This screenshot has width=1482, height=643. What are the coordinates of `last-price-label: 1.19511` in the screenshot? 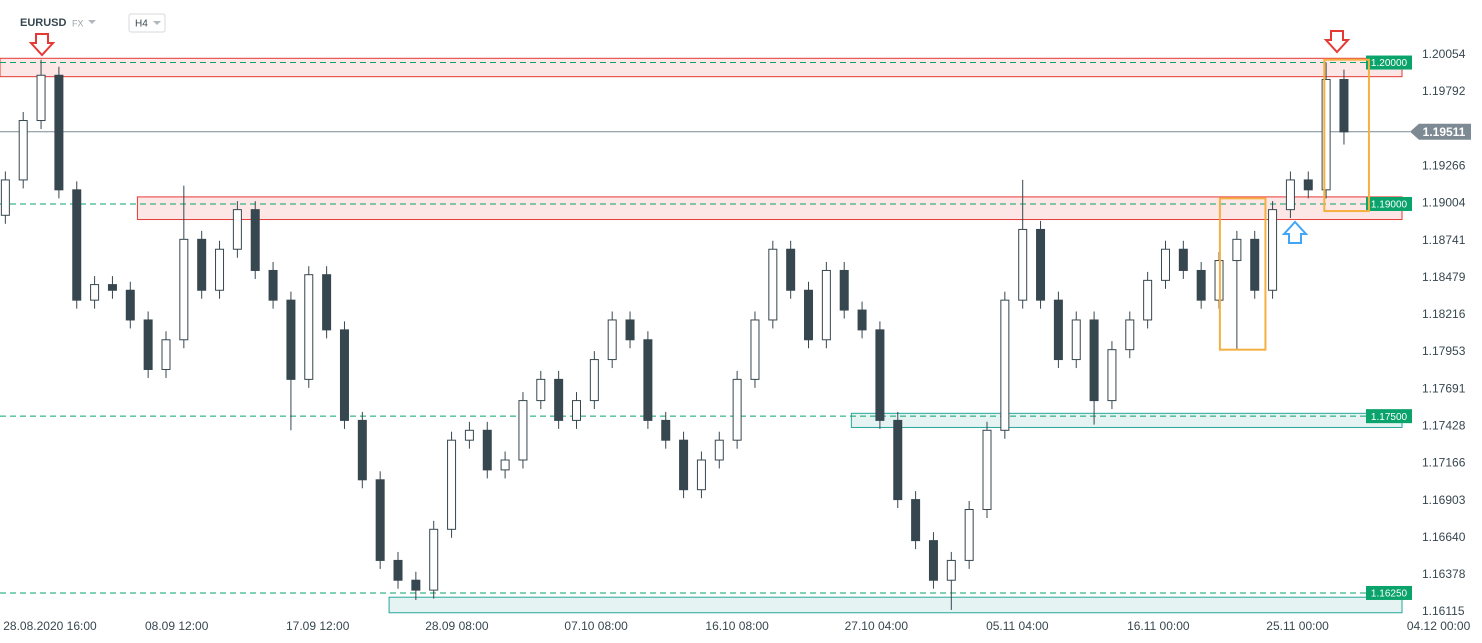 It's located at (1444, 132).